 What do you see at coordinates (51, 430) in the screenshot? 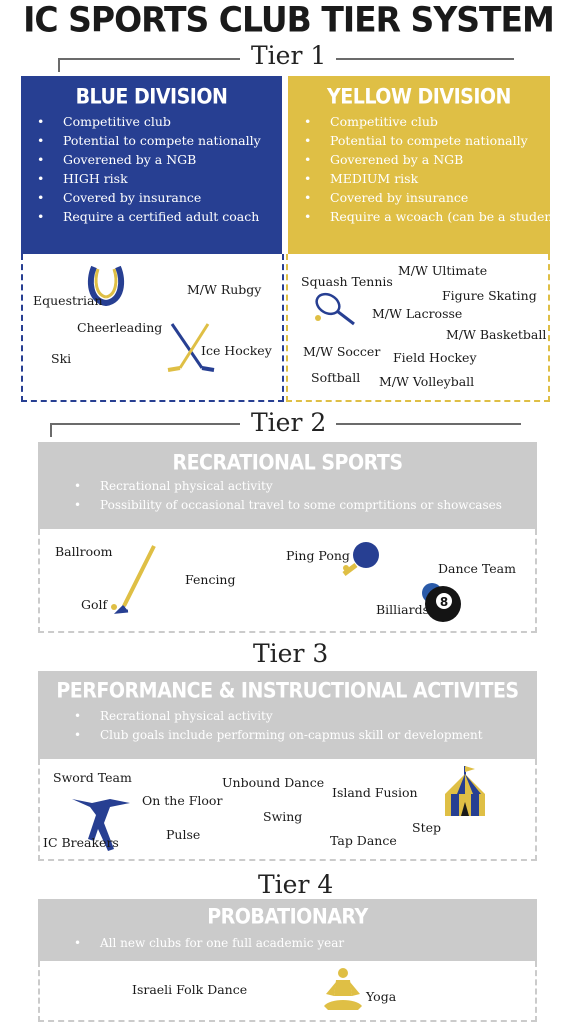
I see `tier2-line-drop` at bounding box center [51, 430].